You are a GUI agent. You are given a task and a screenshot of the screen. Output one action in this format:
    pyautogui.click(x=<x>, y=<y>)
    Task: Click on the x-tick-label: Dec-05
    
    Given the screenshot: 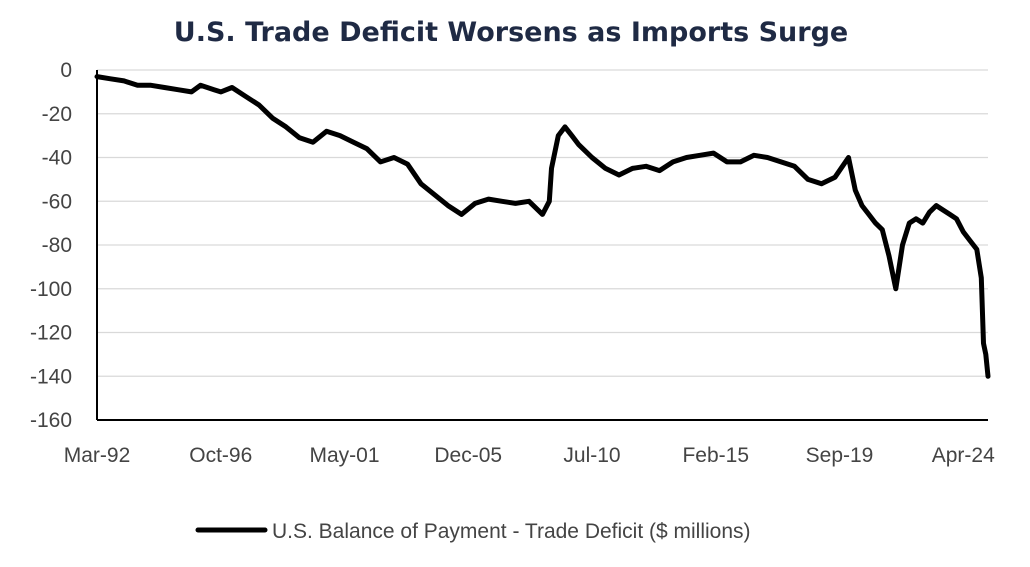 What is the action you would take?
    pyautogui.click(x=468, y=455)
    